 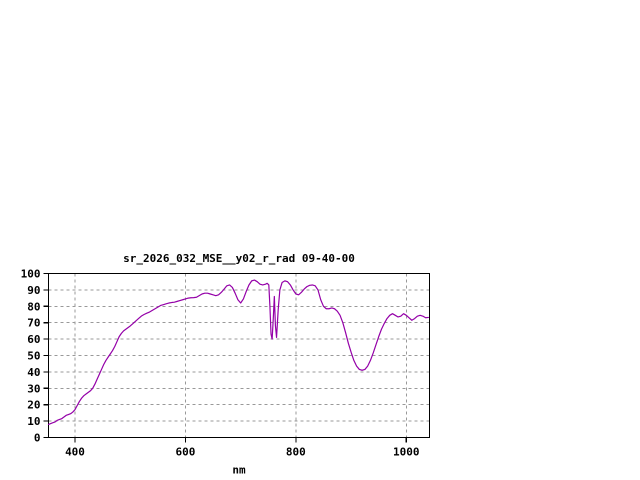 What do you see at coordinates (239, 258) in the screenshot?
I see `chart-title: sr_2026_032_MSE__y02_r_rad 09-40-00` at bounding box center [239, 258].